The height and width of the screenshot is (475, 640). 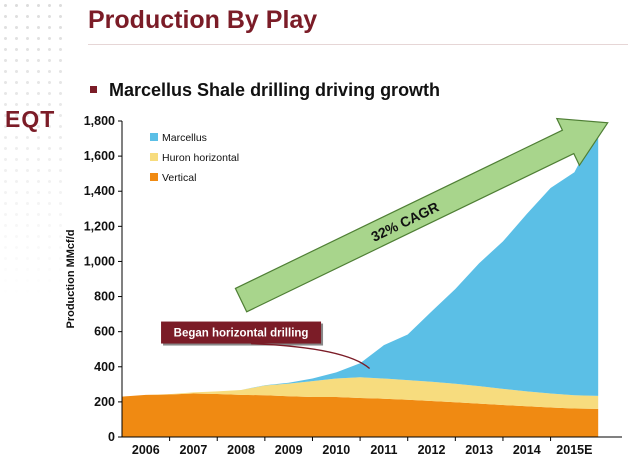 I want to click on legend-swatch-vertical, so click(x=154, y=177).